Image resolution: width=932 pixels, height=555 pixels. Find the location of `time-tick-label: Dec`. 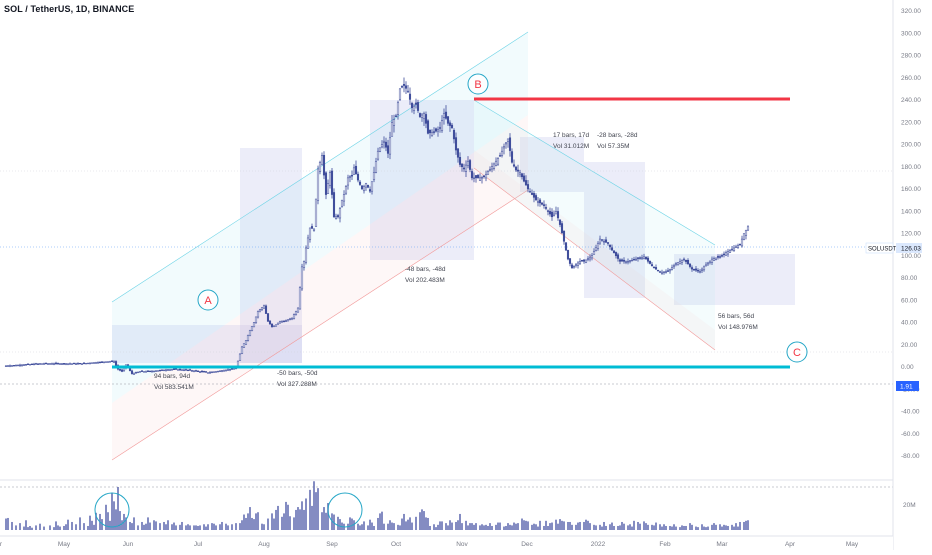

time-tick-label: Dec is located at coordinates (527, 544).